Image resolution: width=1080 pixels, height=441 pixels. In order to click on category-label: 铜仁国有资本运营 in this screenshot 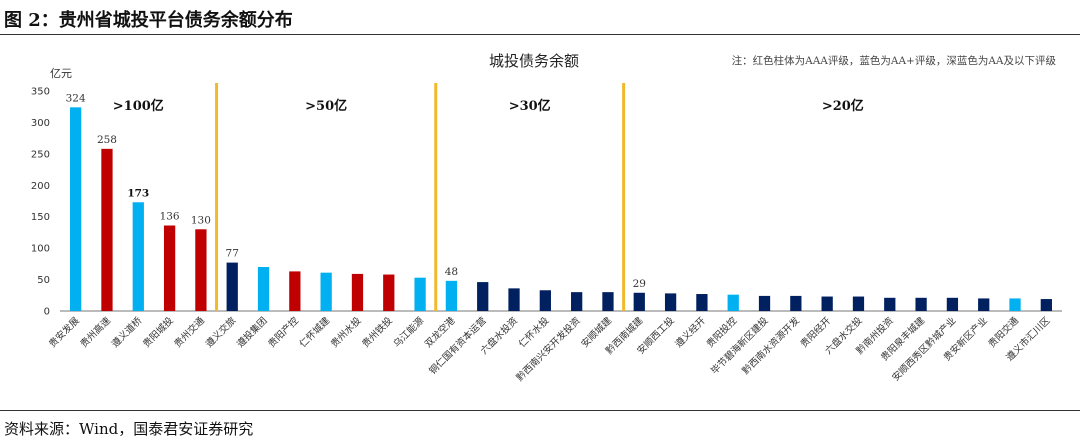, I will do `click(458, 346)`.